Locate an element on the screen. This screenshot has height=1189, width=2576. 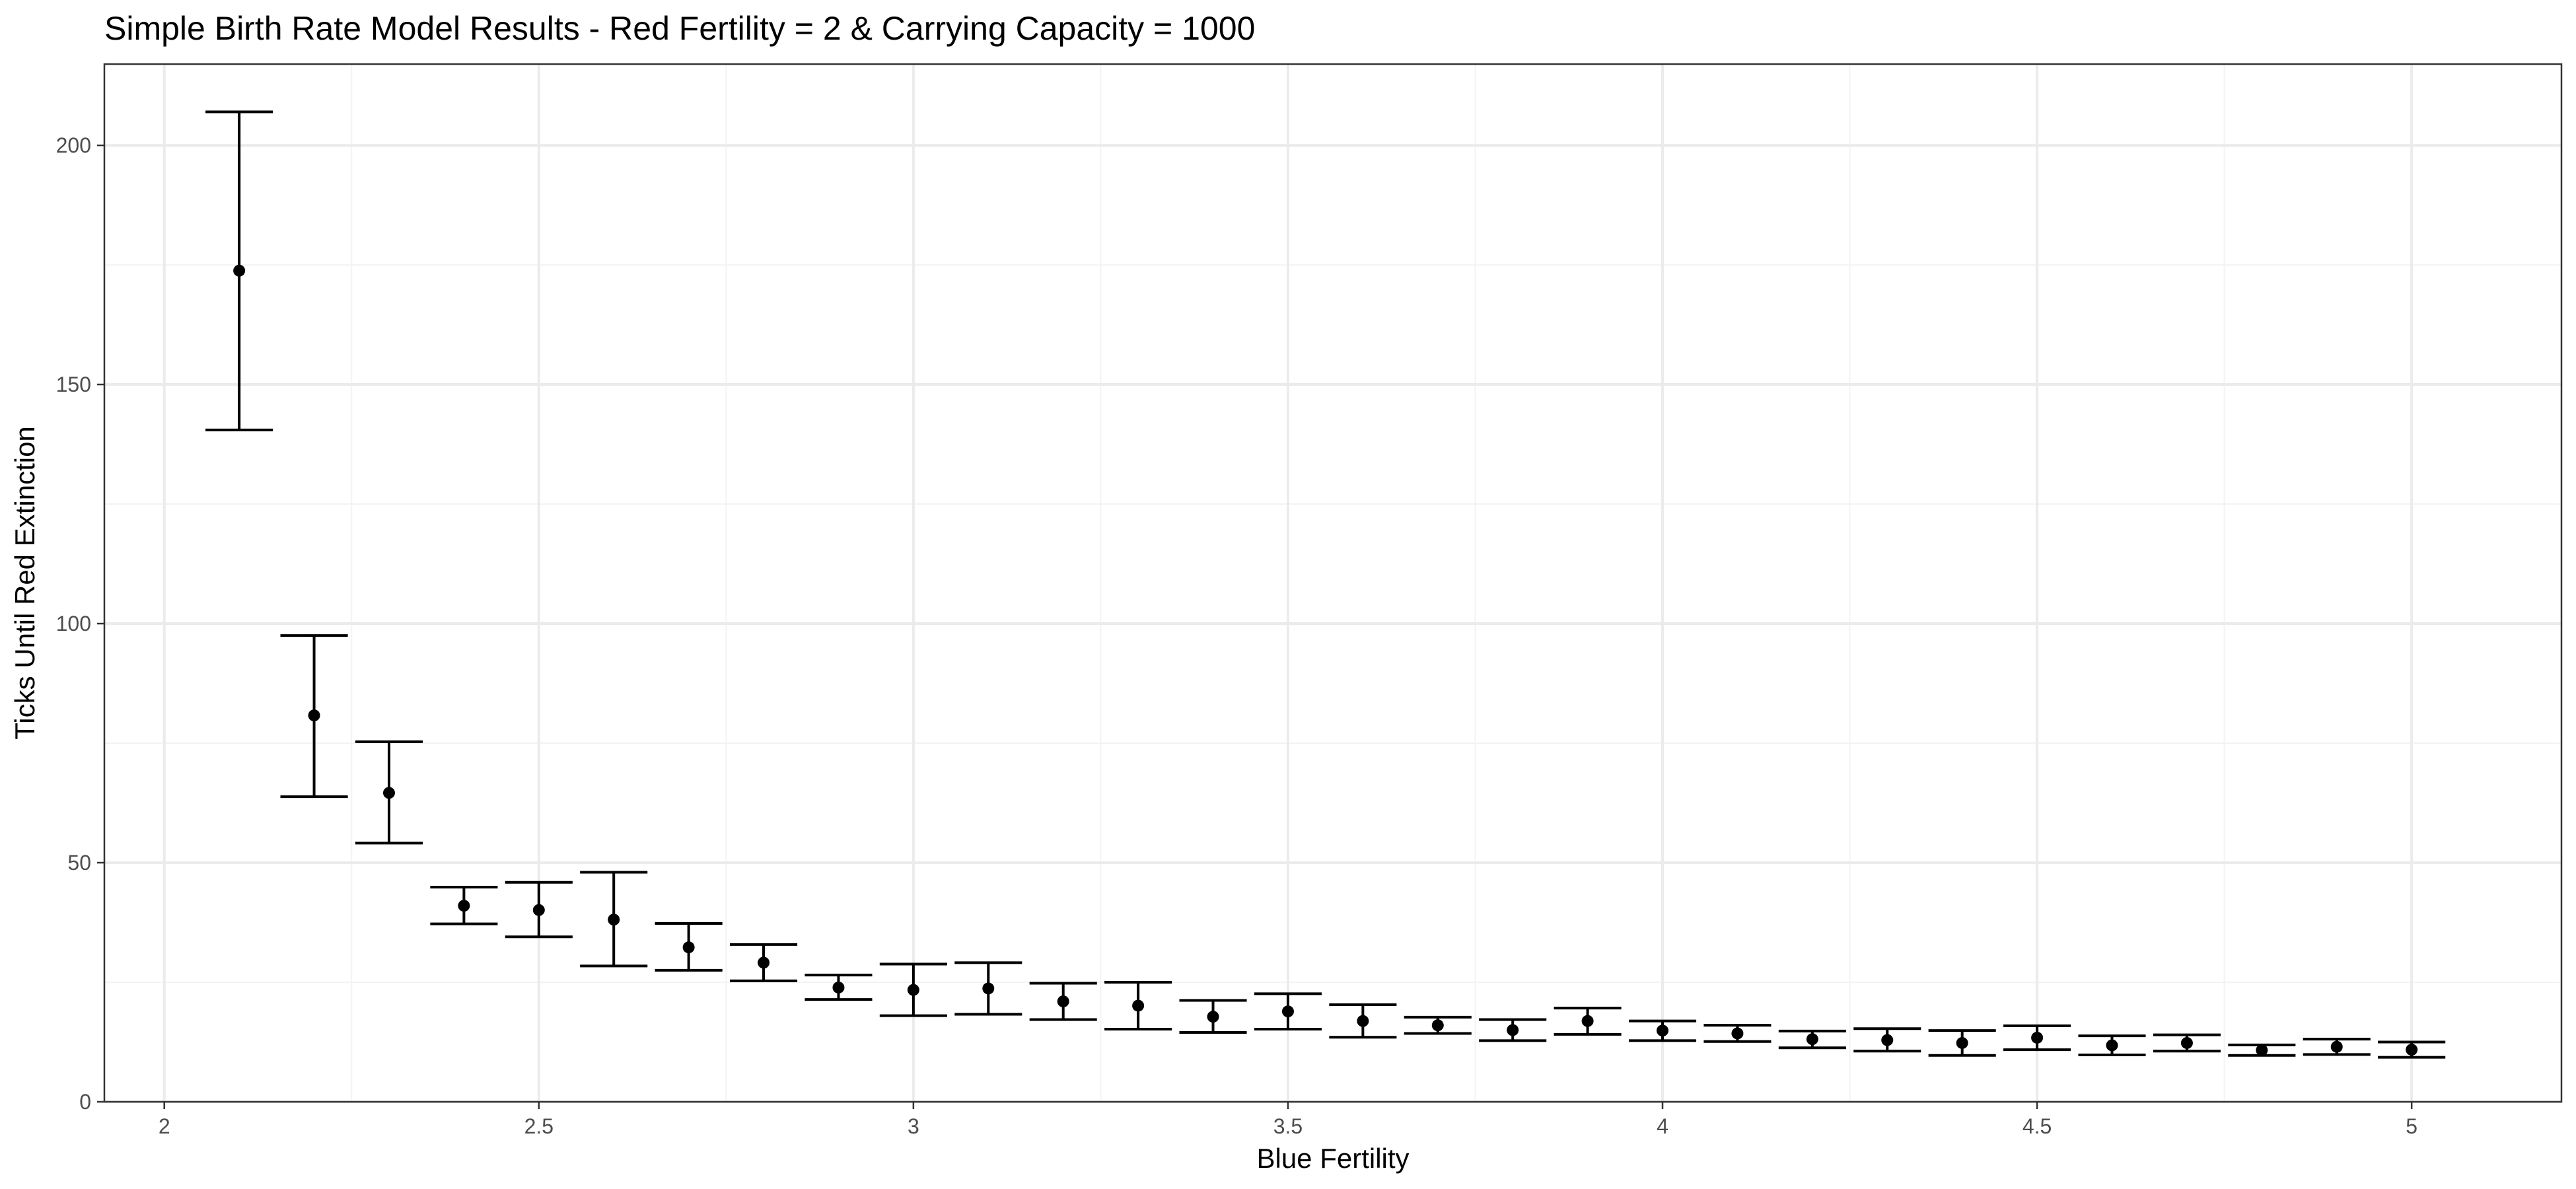
y-tick-label: 100 is located at coordinates (74, 623).